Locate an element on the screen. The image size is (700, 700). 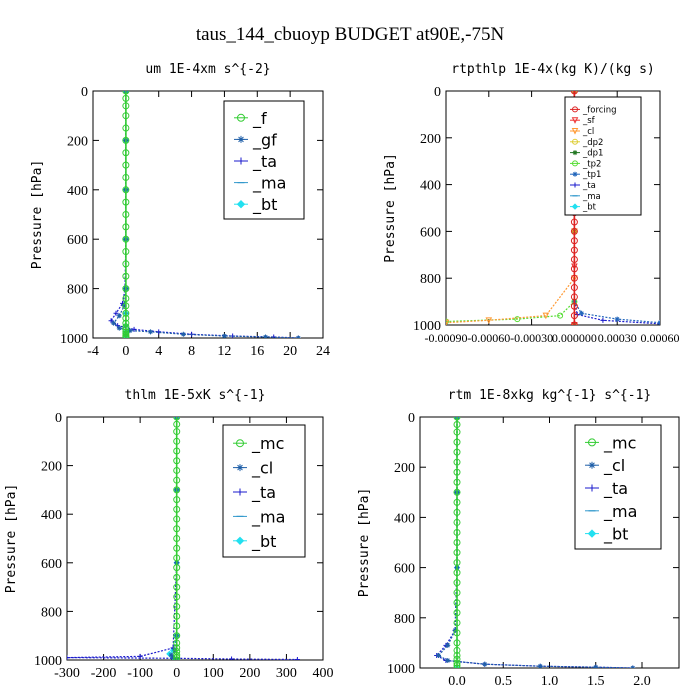
series-line-tp2 is located at coordinates (510, 207).